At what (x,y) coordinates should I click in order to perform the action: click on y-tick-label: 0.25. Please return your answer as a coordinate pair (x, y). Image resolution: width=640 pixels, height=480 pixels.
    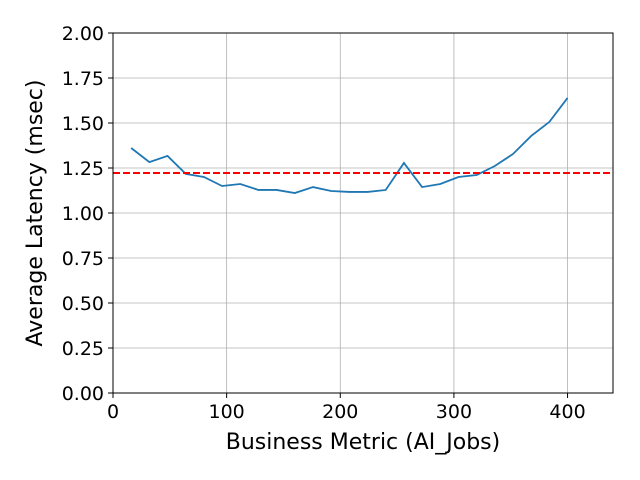
    Looking at the image, I should click on (83, 349).